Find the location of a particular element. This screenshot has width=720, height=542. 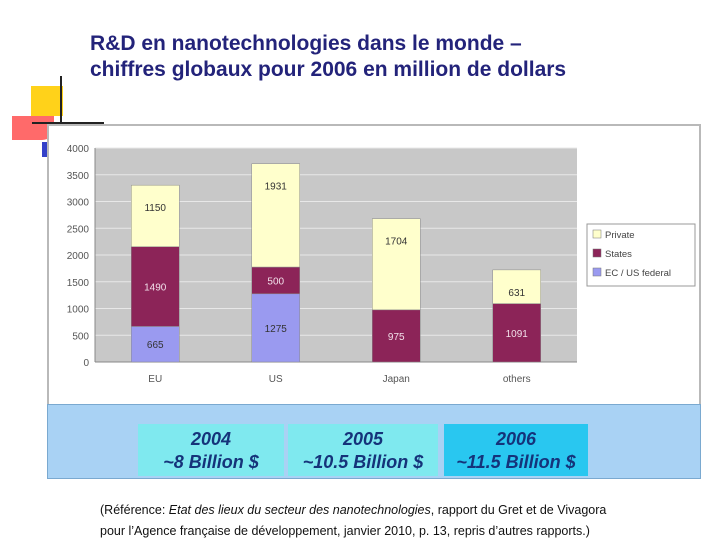

bar-value-label: 1704 is located at coordinates (396, 242).